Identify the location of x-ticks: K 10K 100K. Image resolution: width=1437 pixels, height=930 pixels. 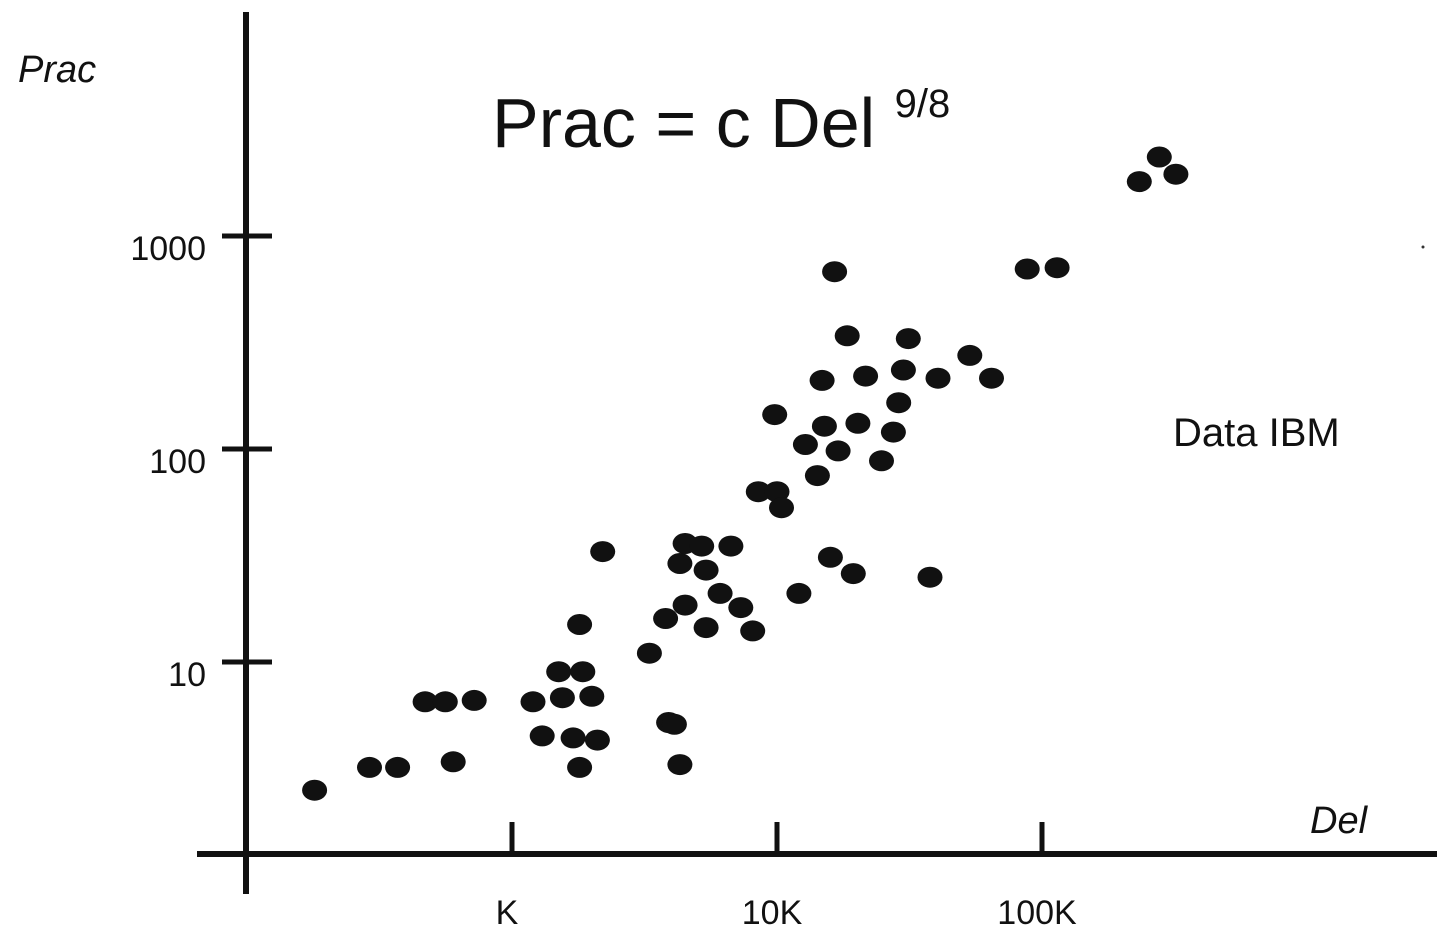
(786, 876).